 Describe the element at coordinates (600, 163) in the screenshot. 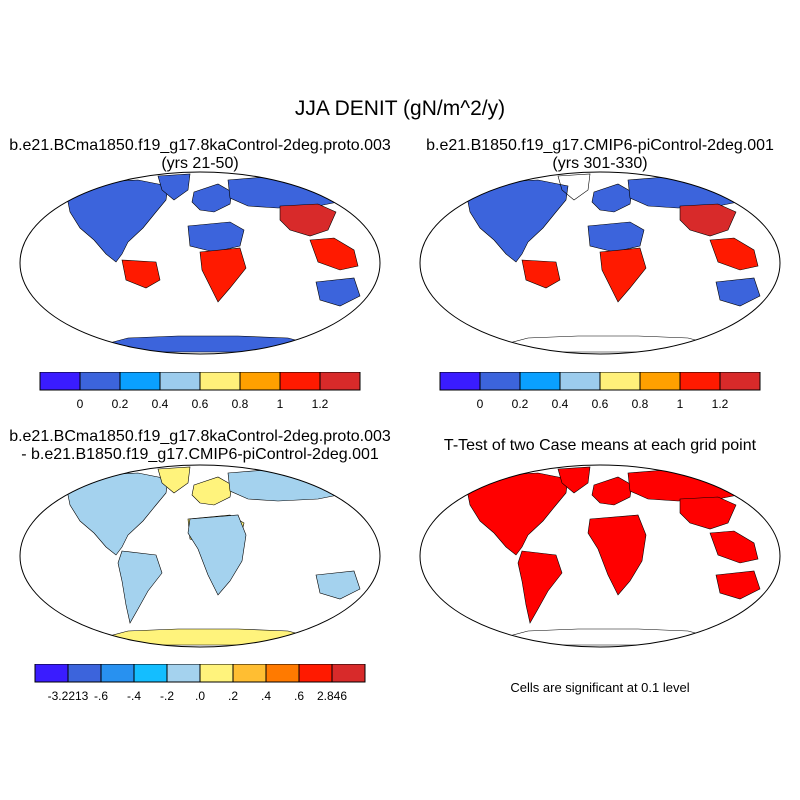

I see `panel-title-case2-line2: (yrs 301-330)` at that location.